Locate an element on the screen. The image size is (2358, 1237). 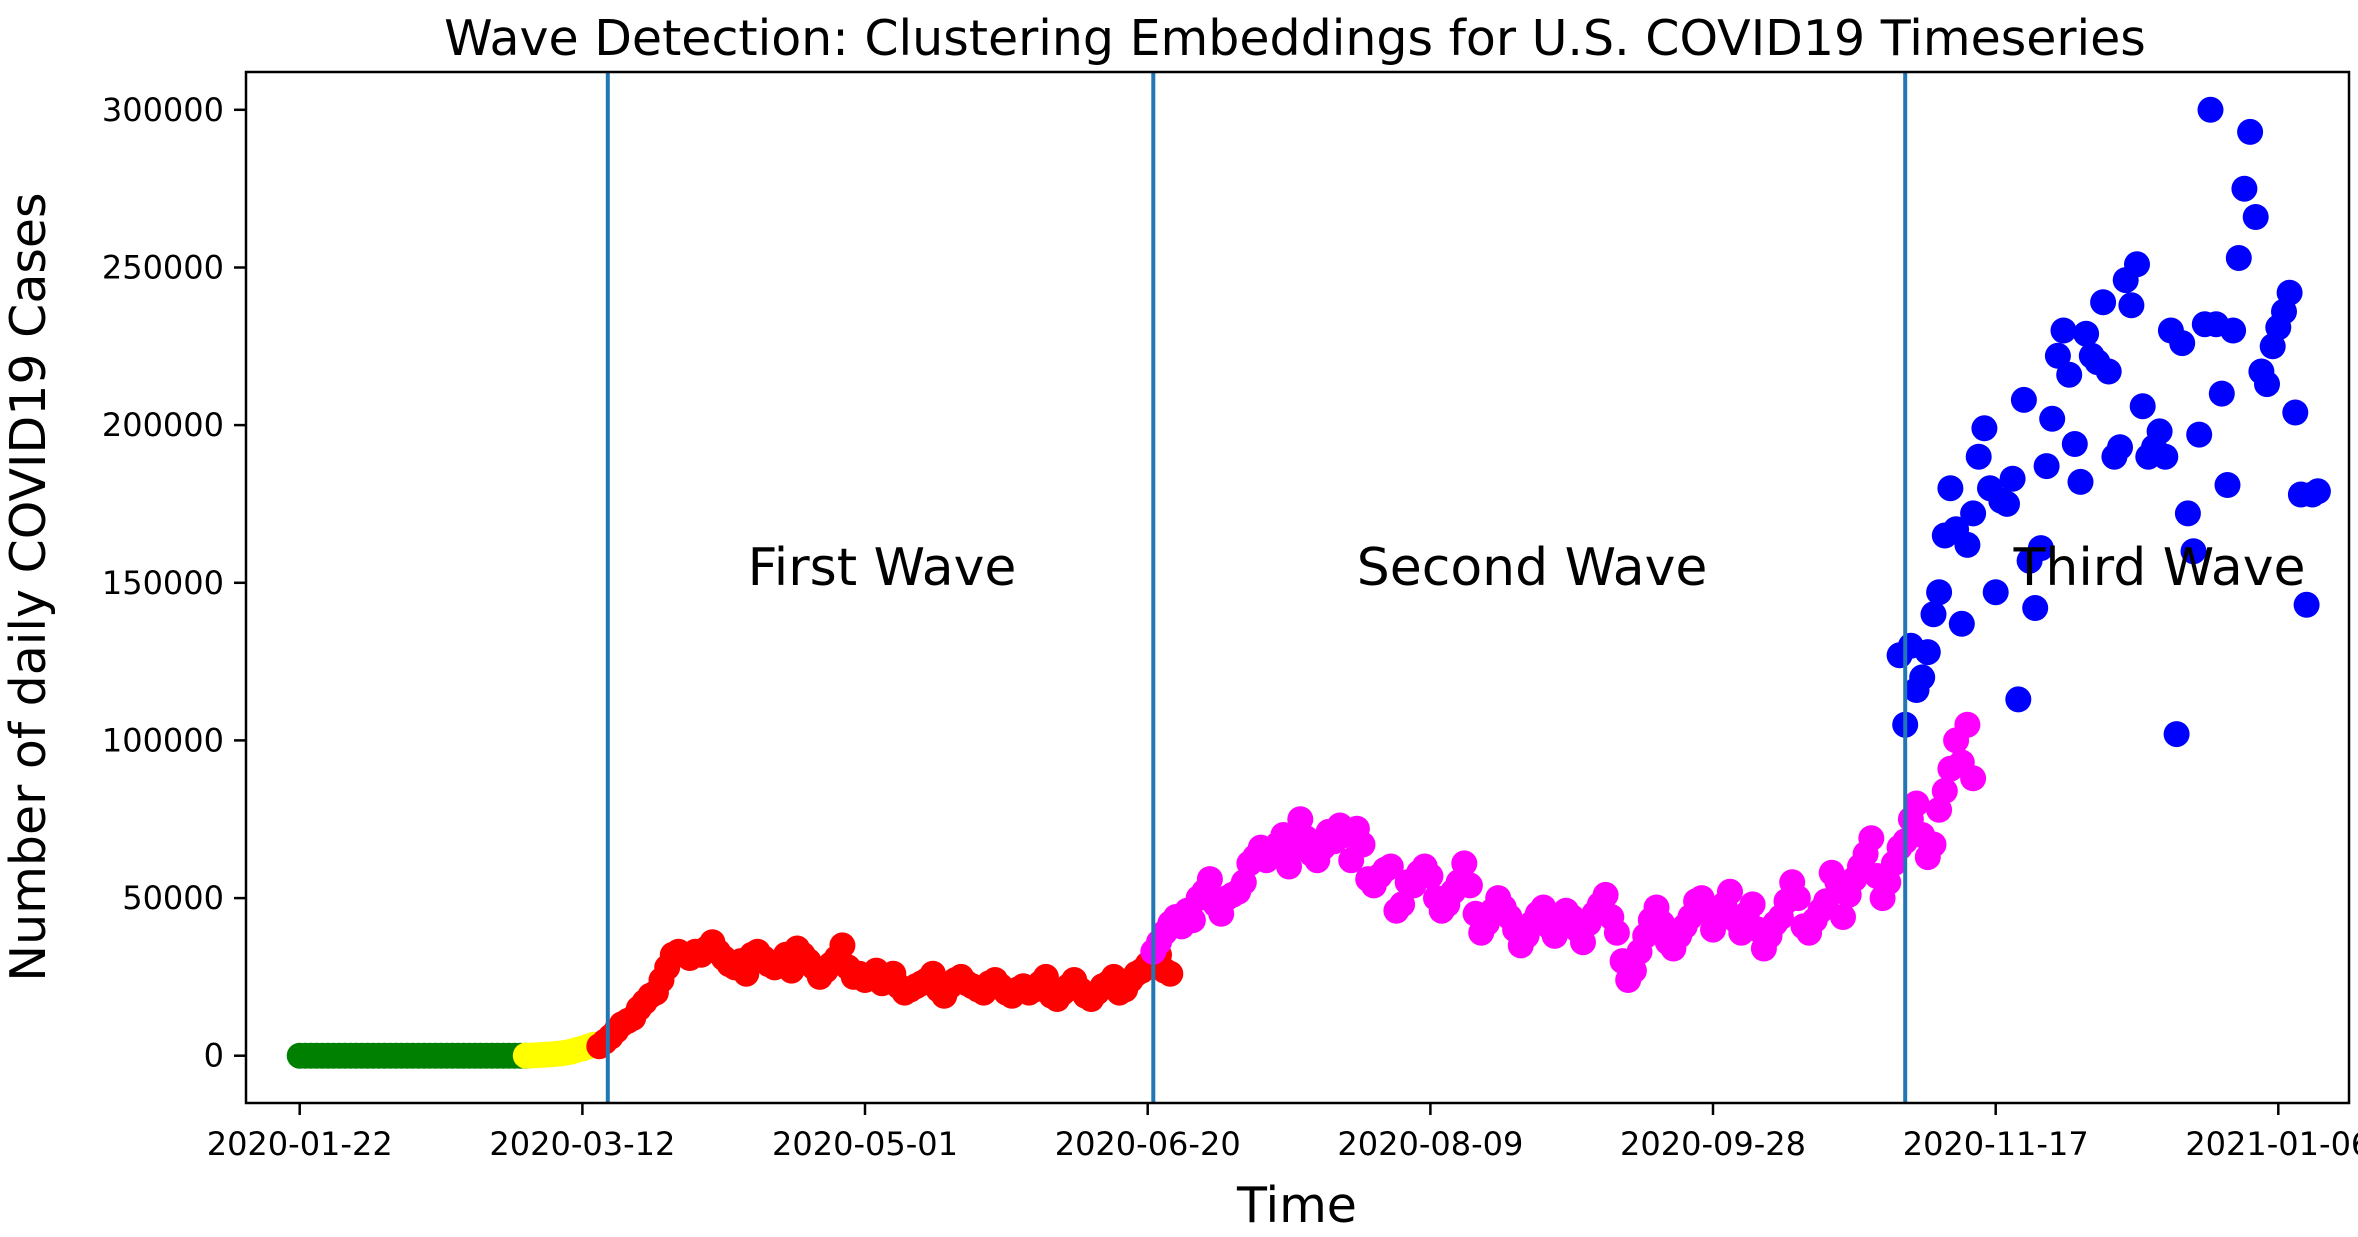
y-tick-label: 300000 is located at coordinates (163, 110).